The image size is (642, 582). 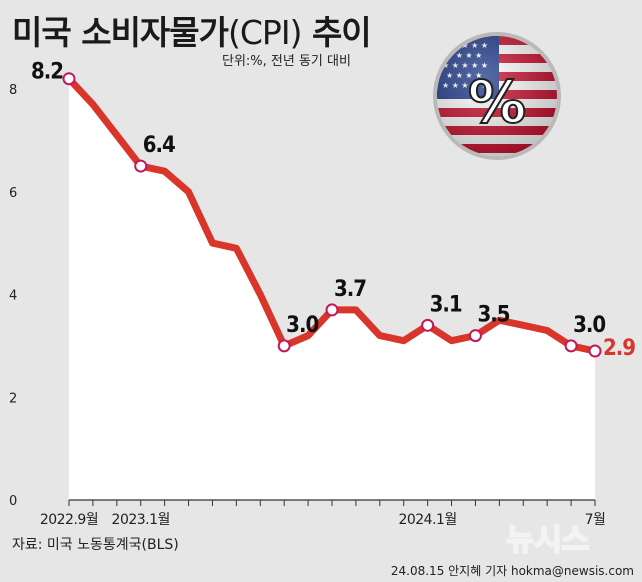 What do you see at coordinates (265, 32) in the screenshot?
I see `title-paren: (CPI)` at bounding box center [265, 32].